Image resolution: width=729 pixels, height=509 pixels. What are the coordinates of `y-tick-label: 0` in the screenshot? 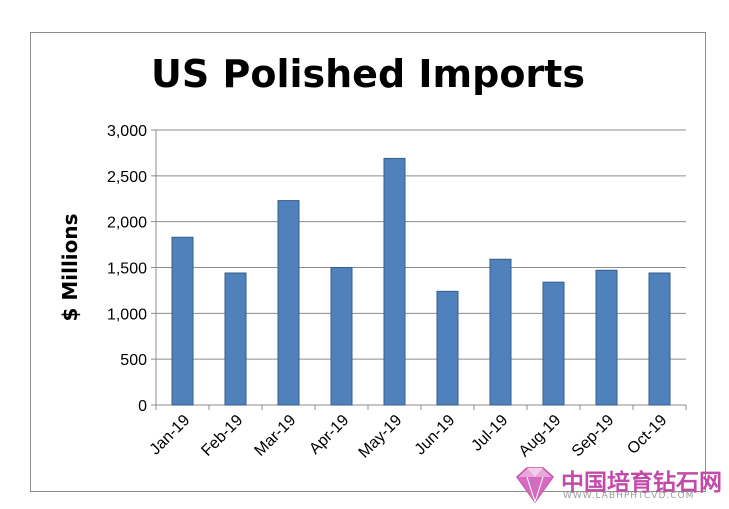 It's located at (142, 406).